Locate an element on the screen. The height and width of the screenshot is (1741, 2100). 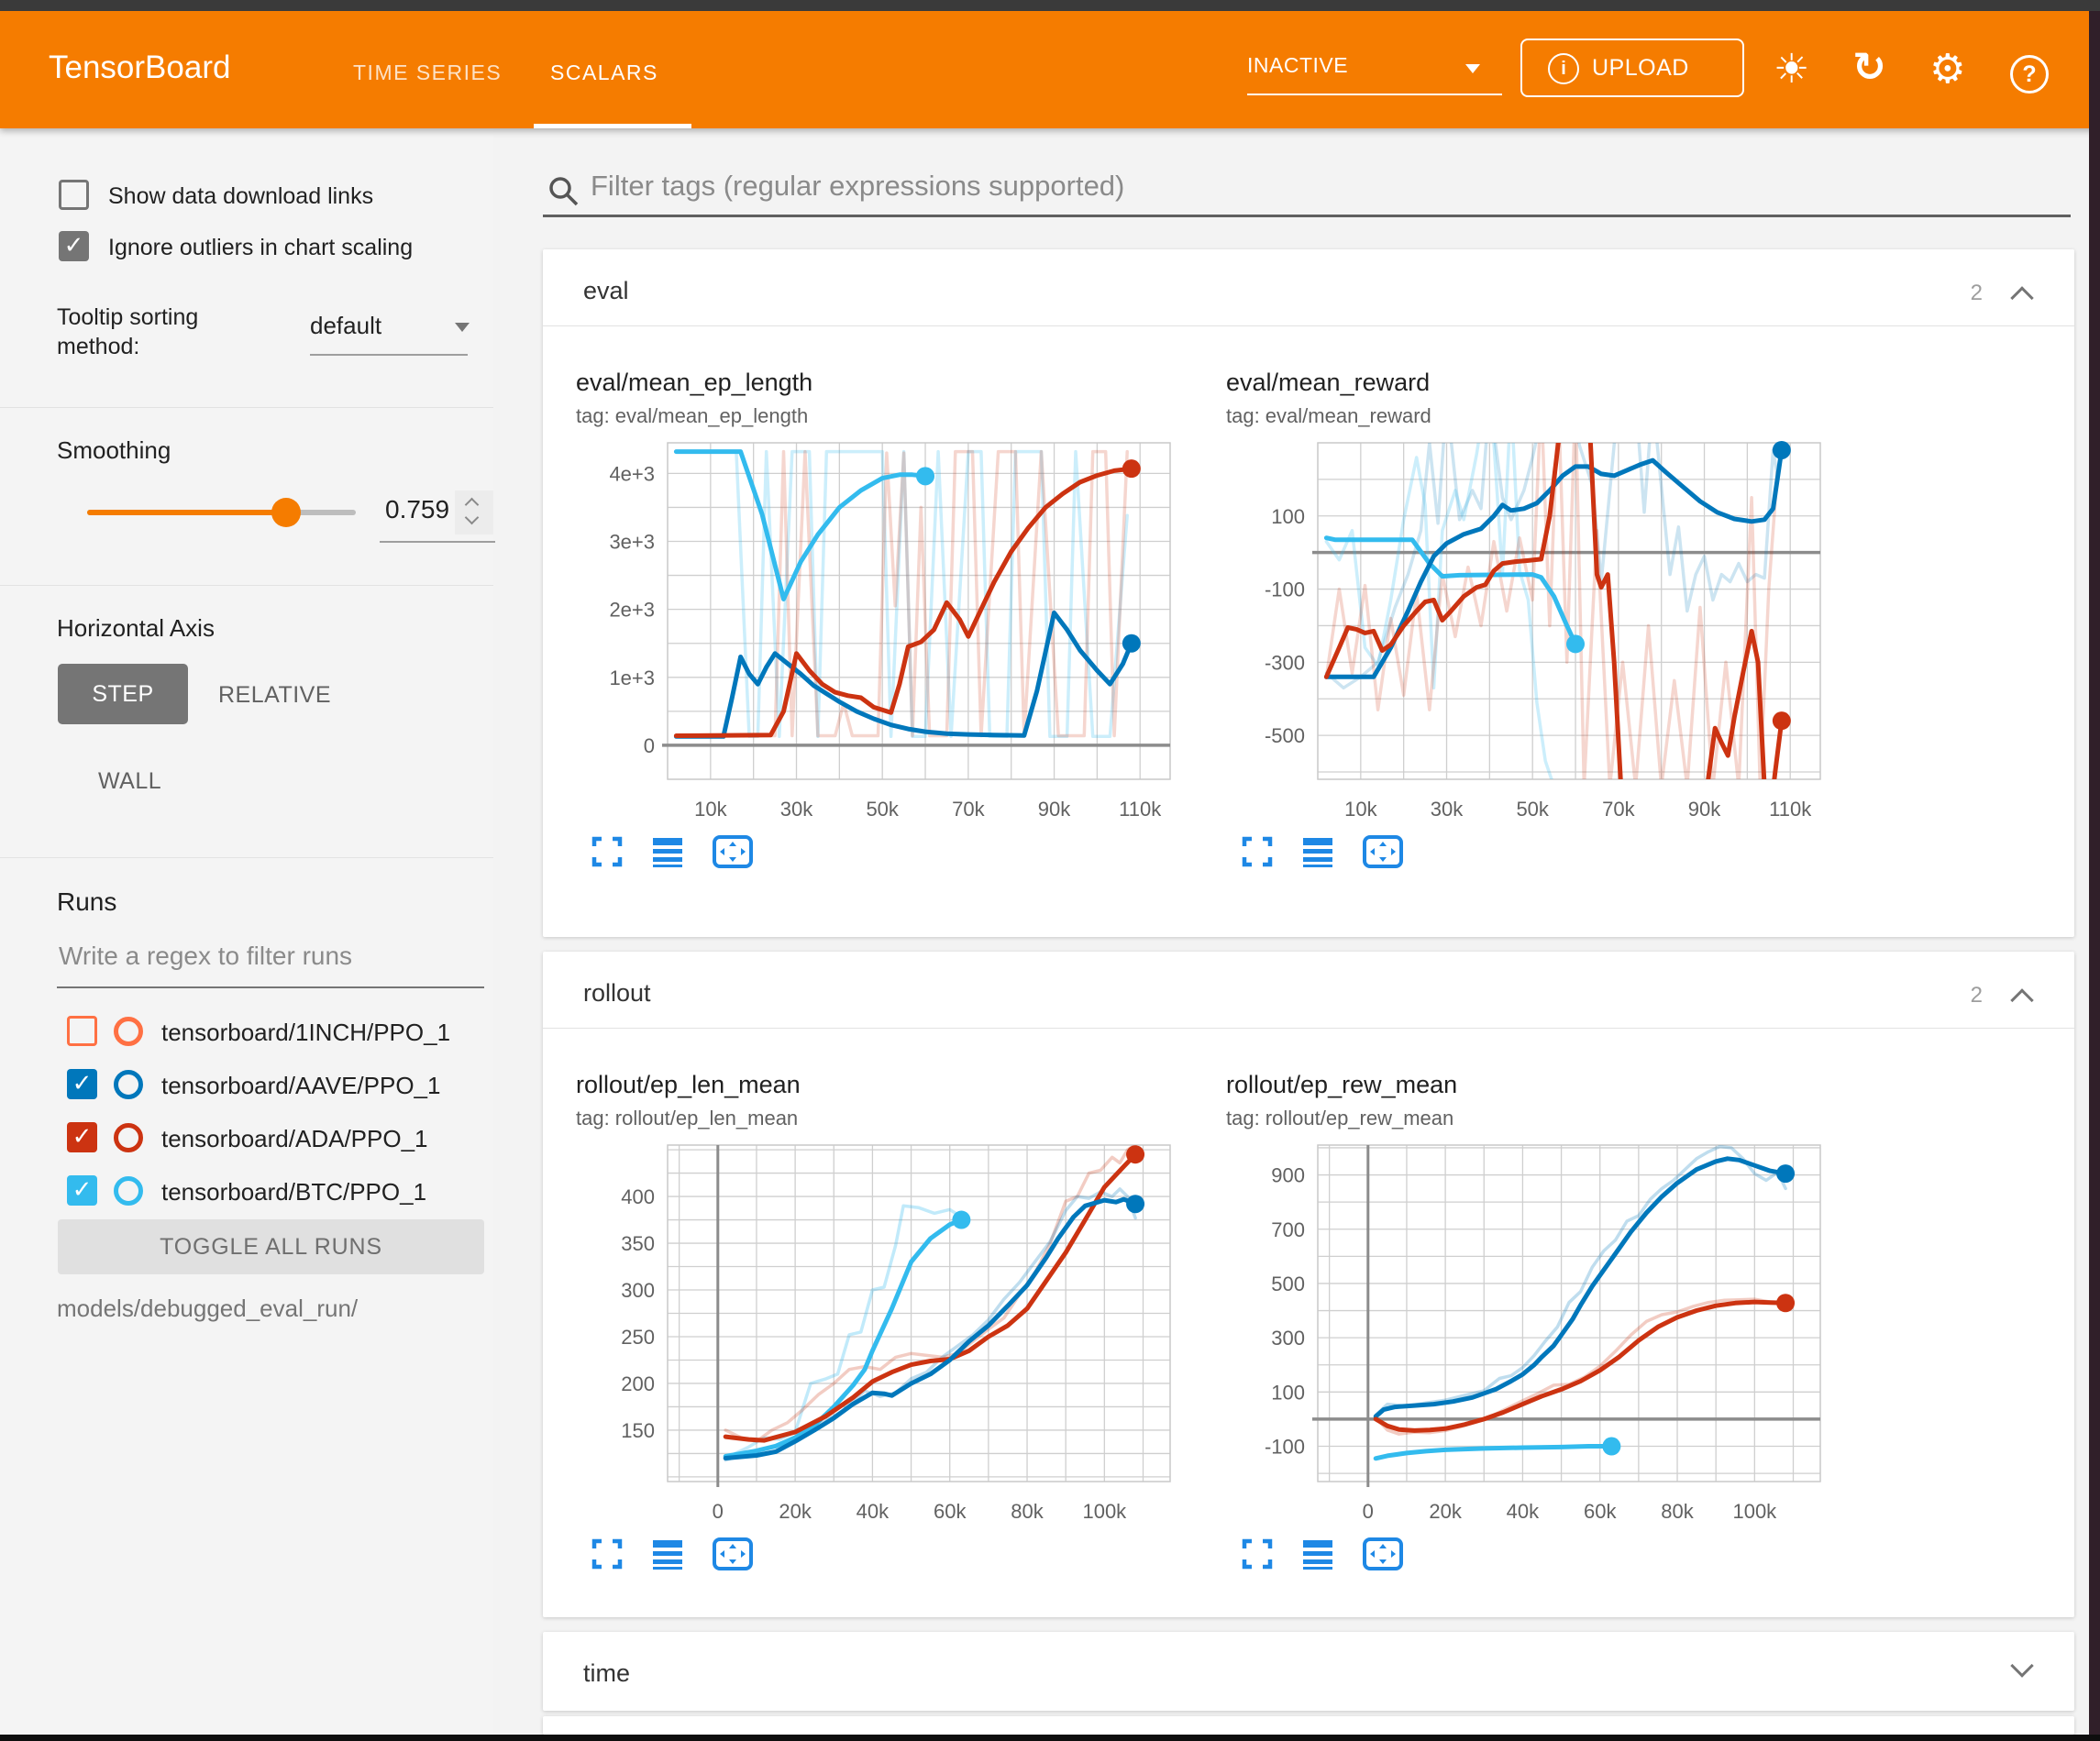
toggle-all-runs-button: TOGGLE ALL RUNS is located at coordinates (271, 1247).